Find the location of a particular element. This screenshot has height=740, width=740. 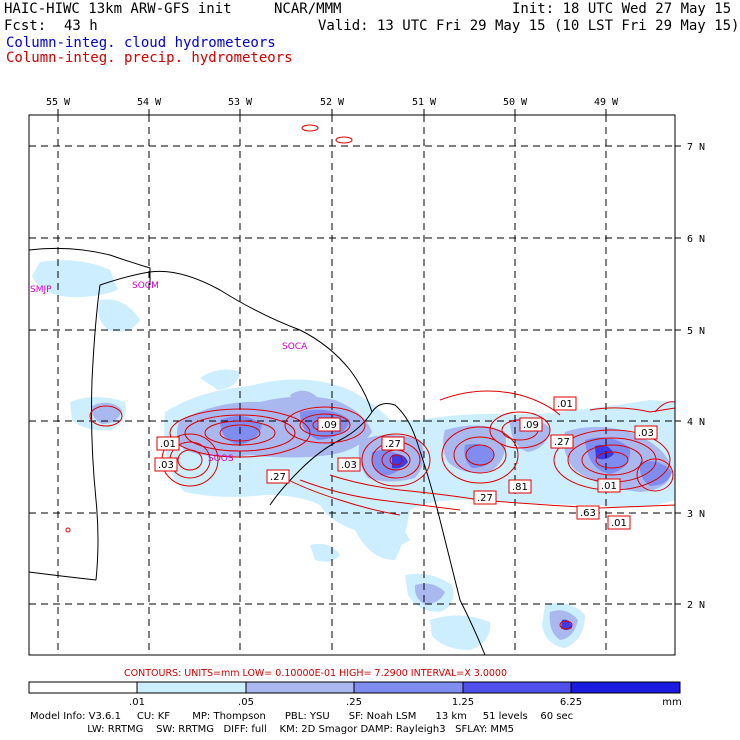

svg-text: .81 is located at coordinates (520, 487).